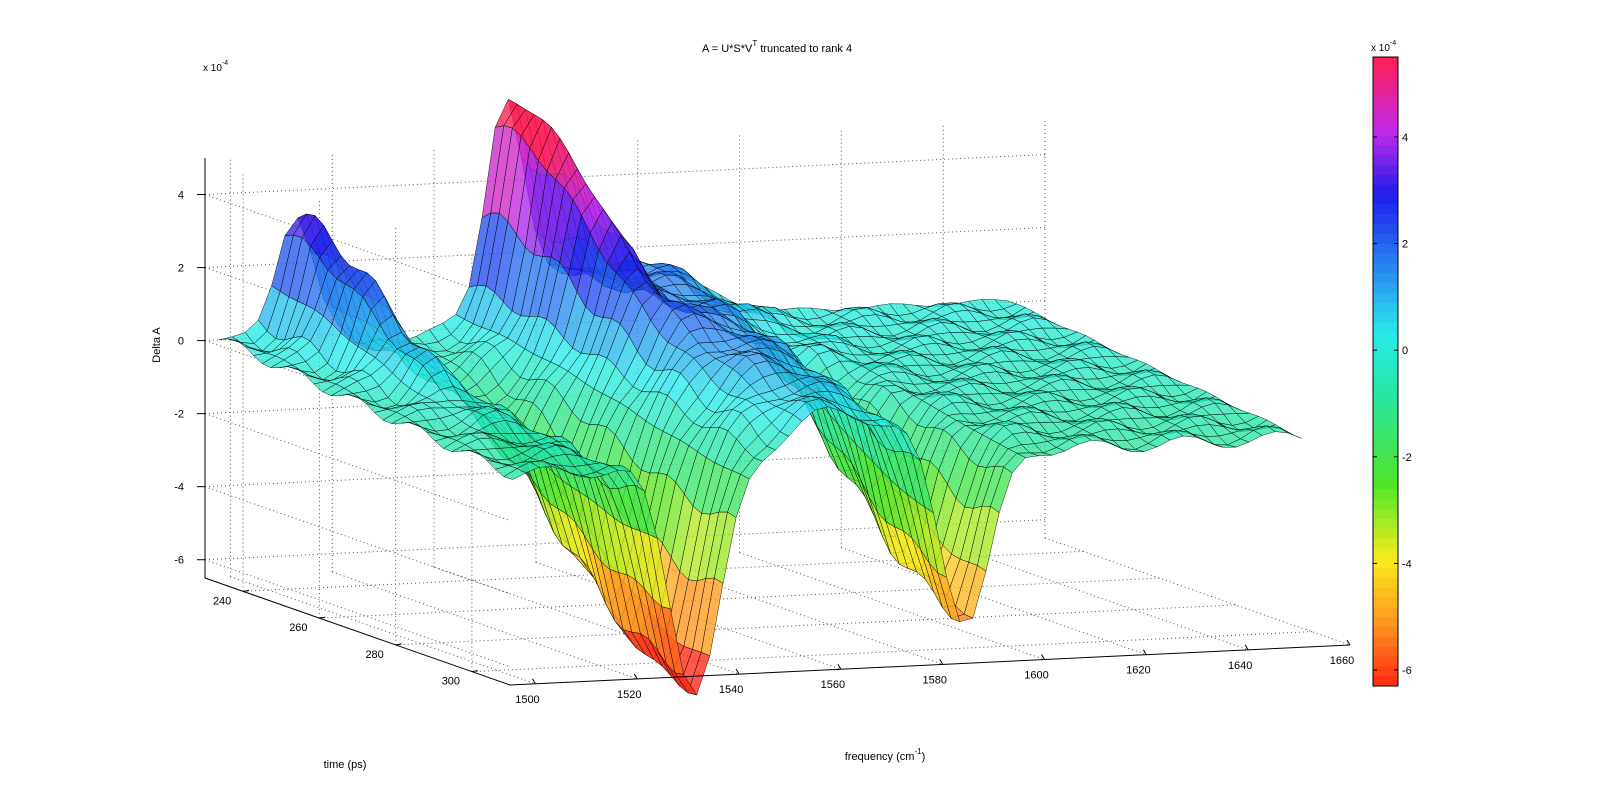  What do you see at coordinates (1407, 671) in the screenshot?
I see `colorbar-tick-label: -6` at bounding box center [1407, 671].